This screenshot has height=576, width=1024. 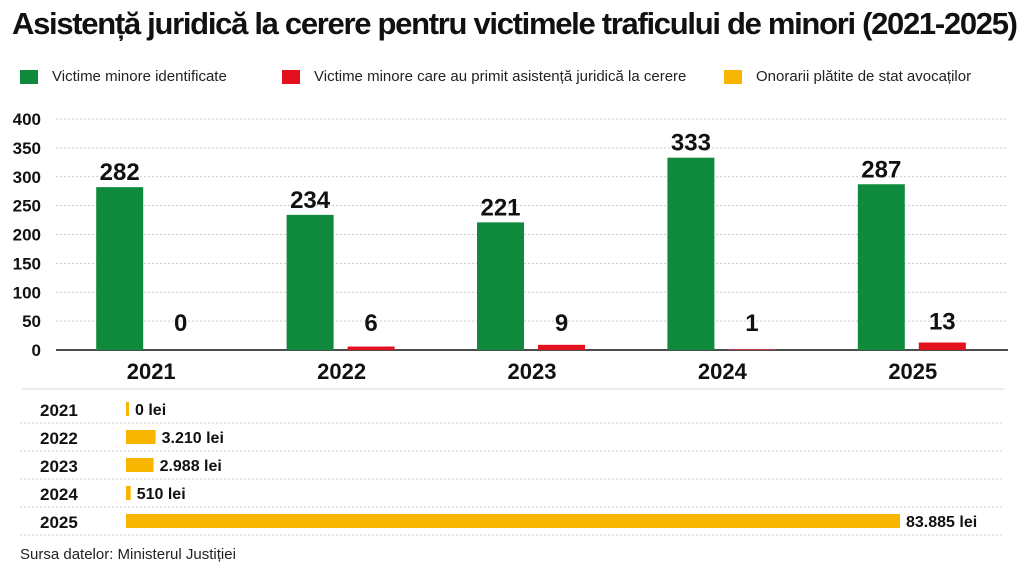 I want to click on fee-year-label: 2021, so click(x=59, y=410).